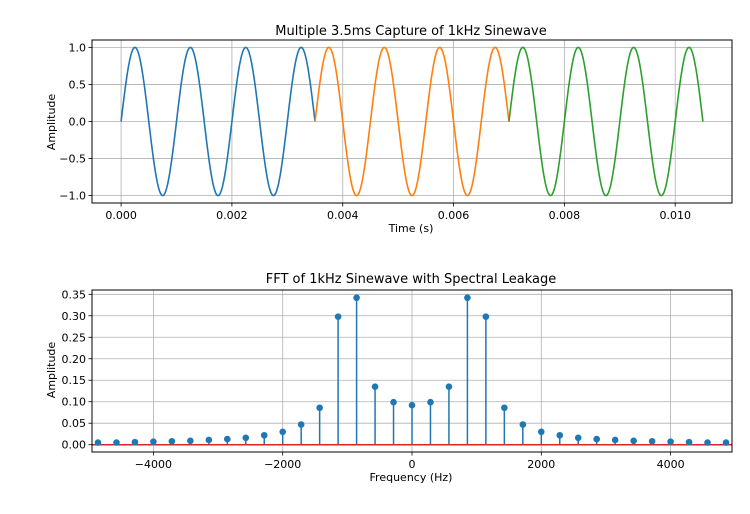 This screenshot has height=514, width=750. What do you see at coordinates (74, 445) in the screenshot?
I see `plot1-y-tick-label: 0.00` at bounding box center [74, 445].